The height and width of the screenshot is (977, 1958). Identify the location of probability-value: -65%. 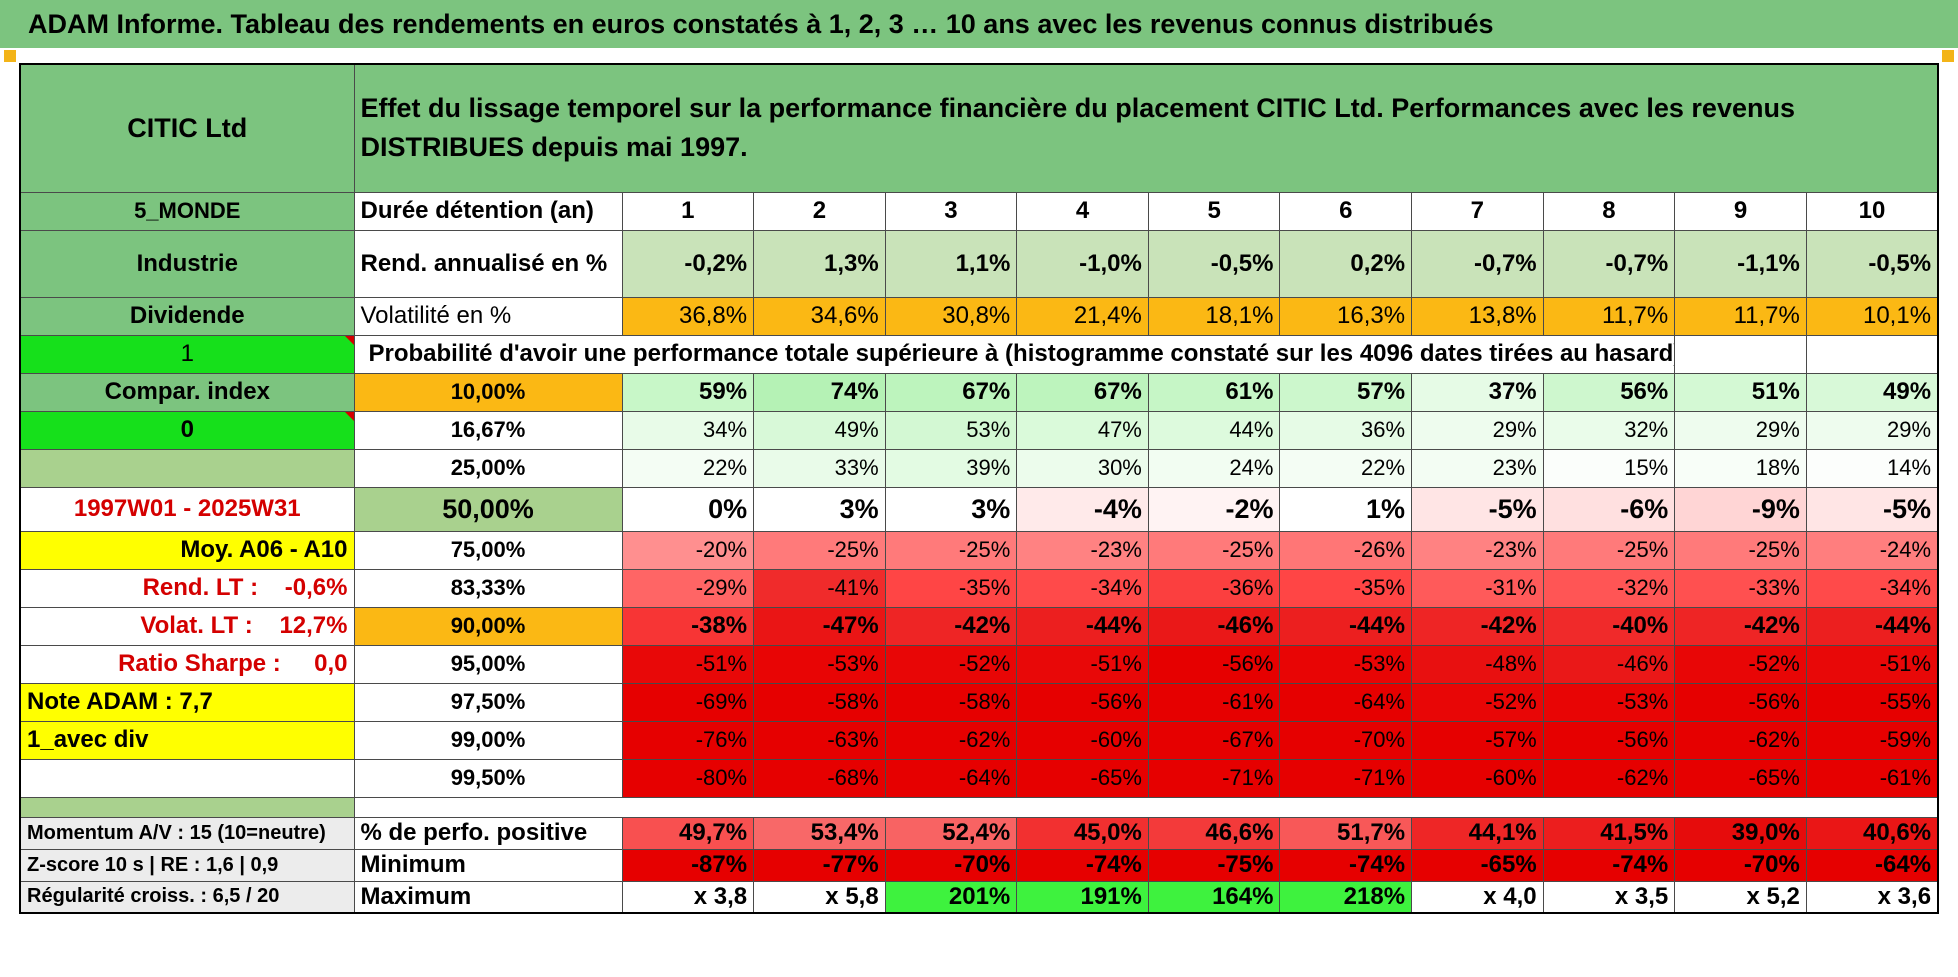
(1740, 778).